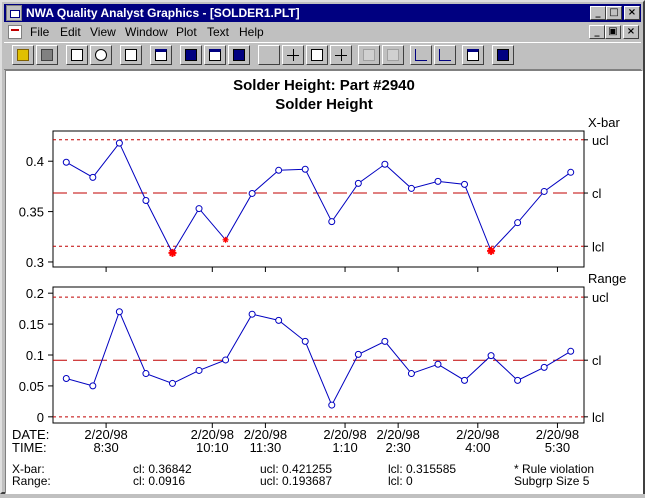  I want to click on folder-icon, so click(23, 55).